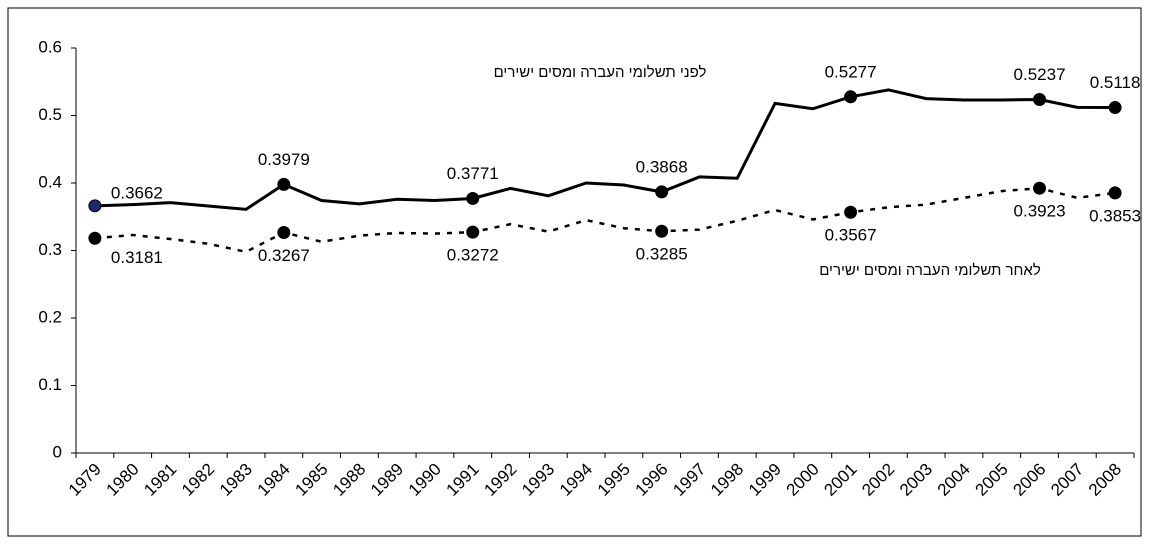 This screenshot has height=544, width=1149. What do you see at coordinates (1040, 211) in the screenshot?
I see `data-label: 0.3923` at bounding box center [1040, 211].